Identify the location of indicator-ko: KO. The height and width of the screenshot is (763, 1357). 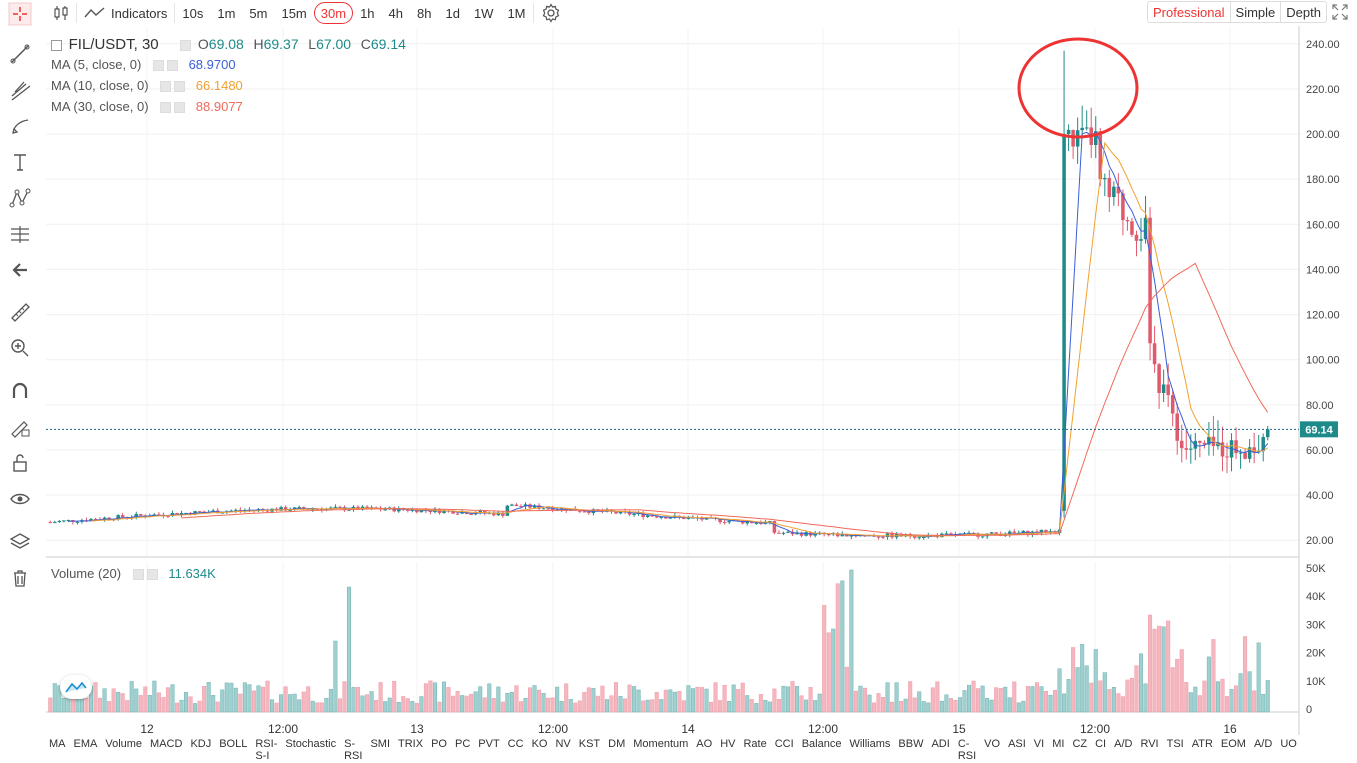
(539, 744).